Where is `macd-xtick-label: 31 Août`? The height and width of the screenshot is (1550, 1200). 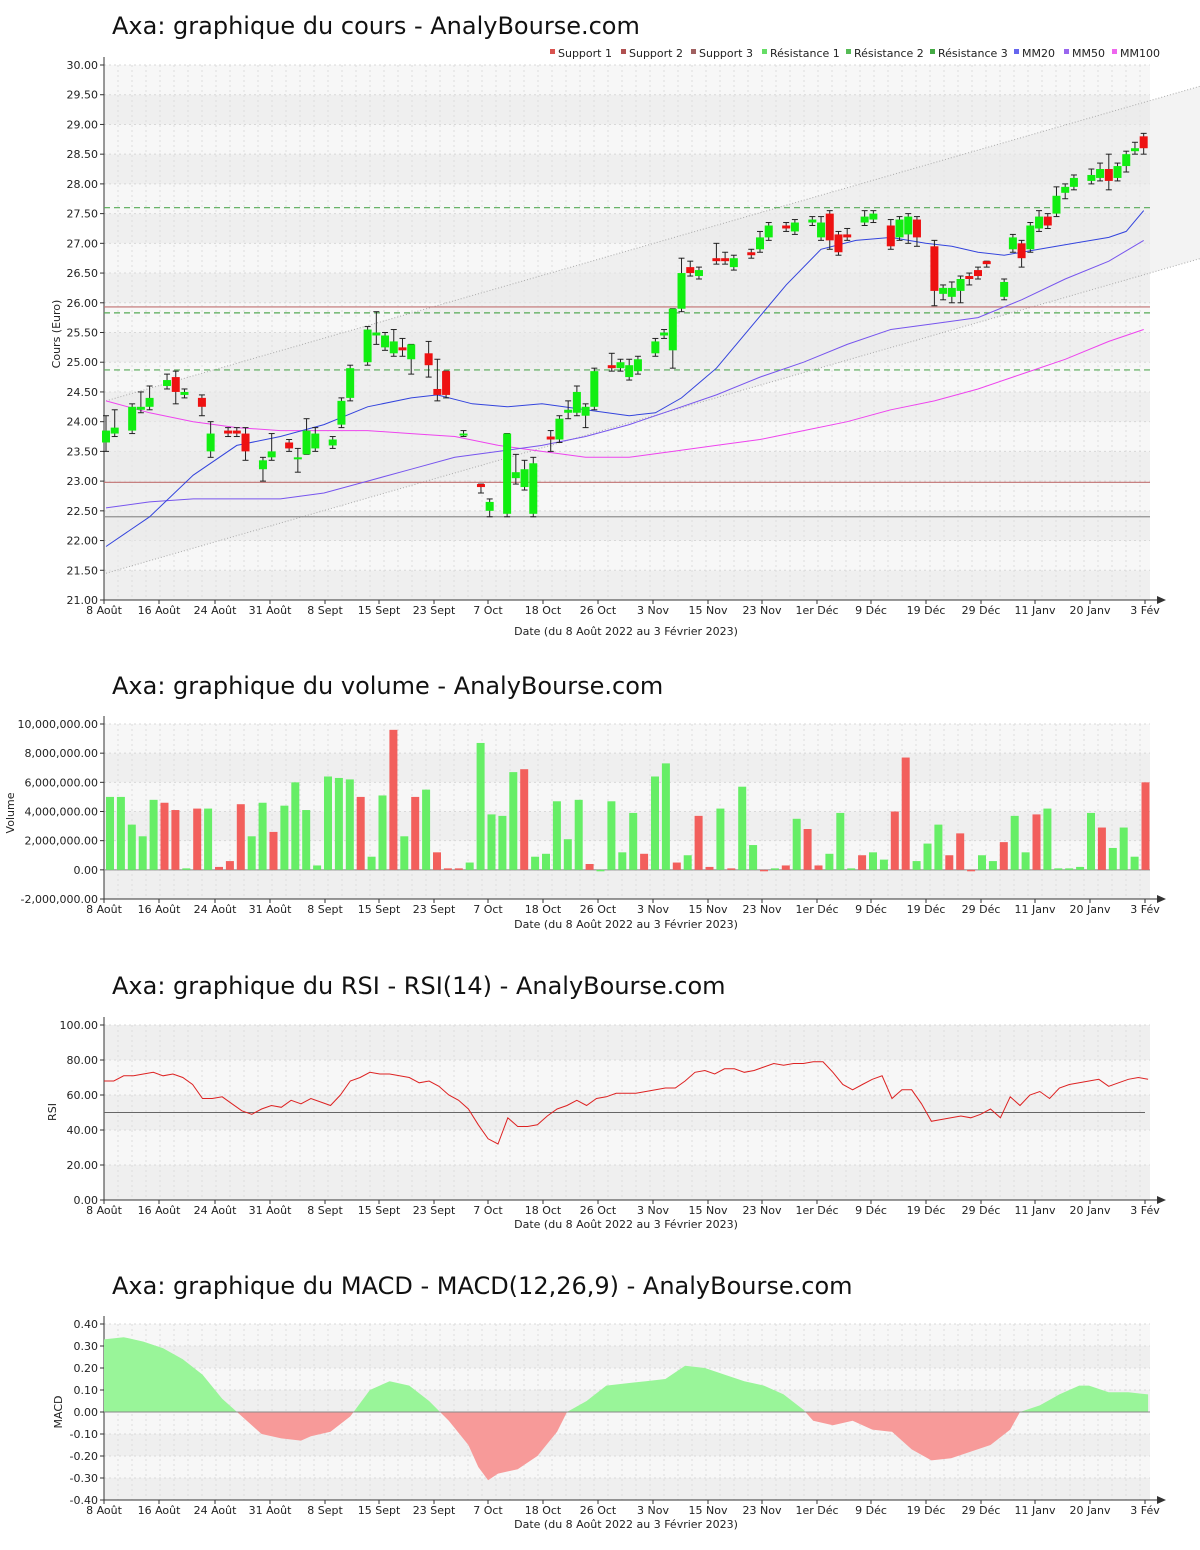 macd-xtick-label: 31 Août is located at coordinates (271, 1510).